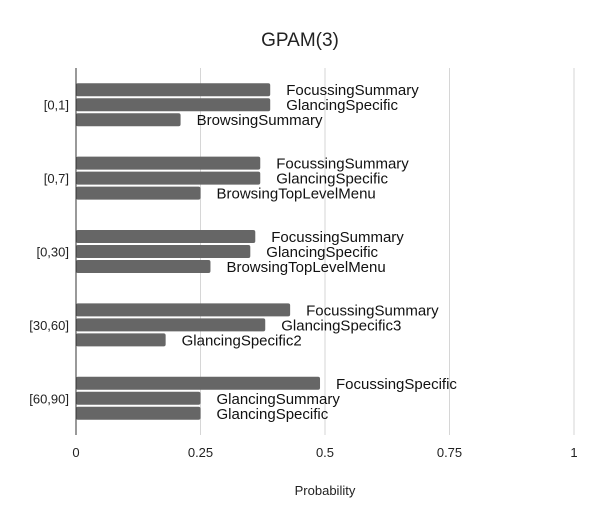  What do you see at coordinates (260, 120) in the screenshot?
I see `bar-label: BrowsingSummary` at bounding box center [260, 120].